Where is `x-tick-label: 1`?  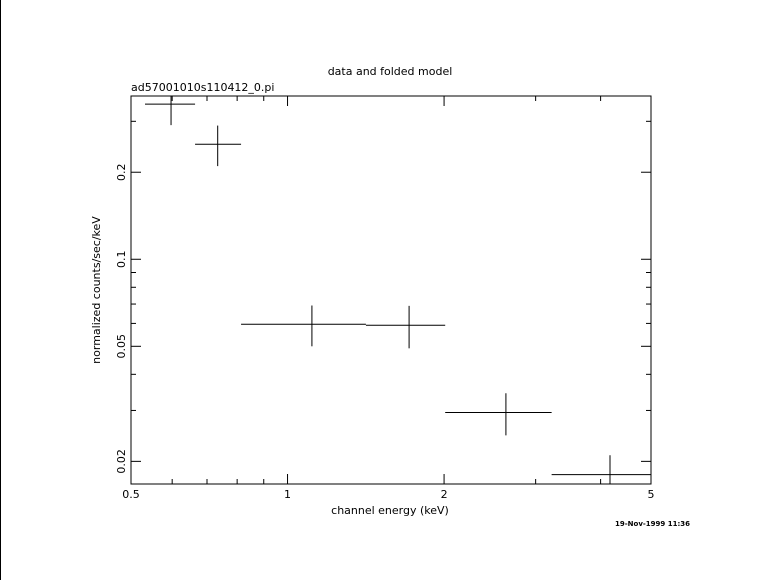 x-tick-label: 1 is located at coordinates (287, 494).